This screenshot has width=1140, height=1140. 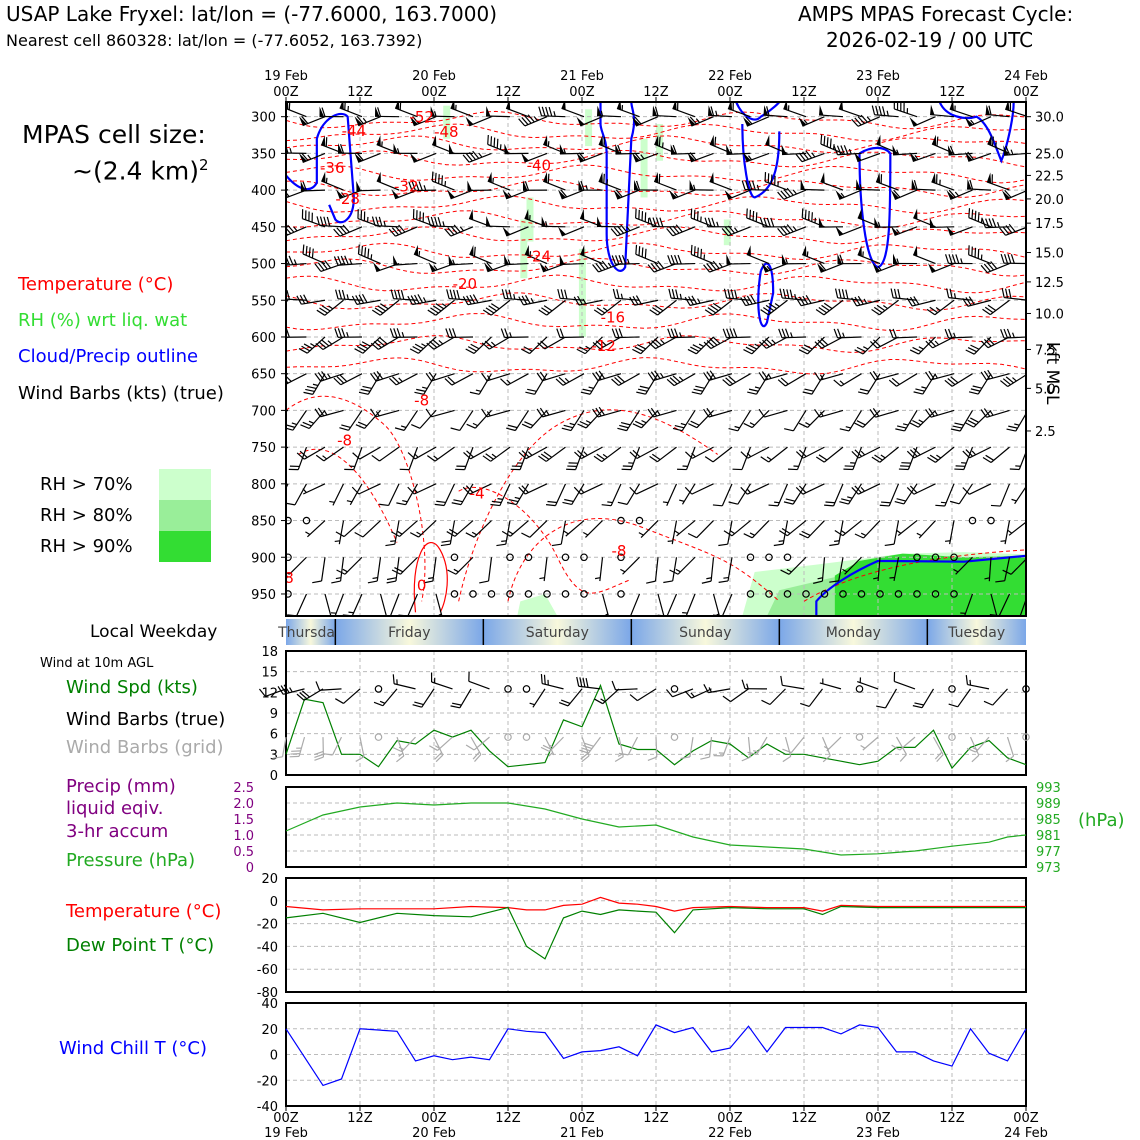 I want to click on temp-contour, so click(x=656, y=219).